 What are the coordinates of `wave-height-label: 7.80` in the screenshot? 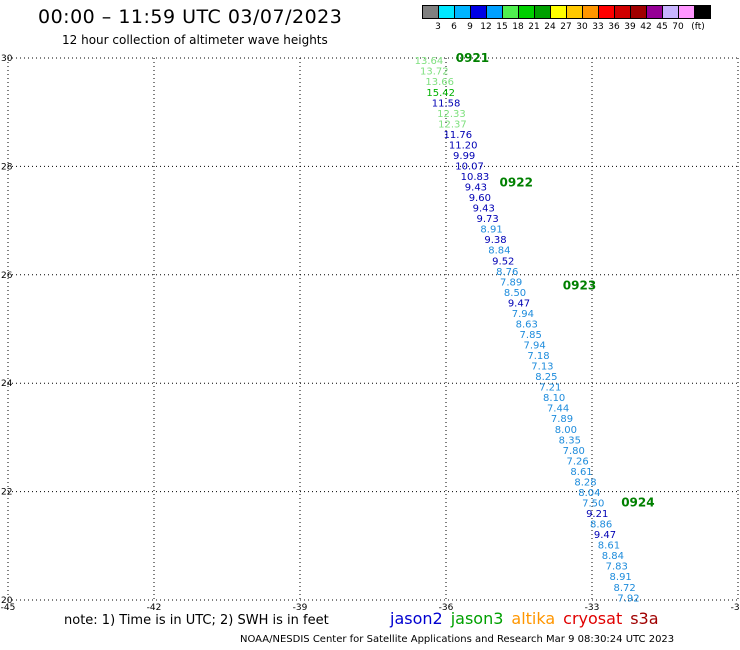 It's located at (574, 451).